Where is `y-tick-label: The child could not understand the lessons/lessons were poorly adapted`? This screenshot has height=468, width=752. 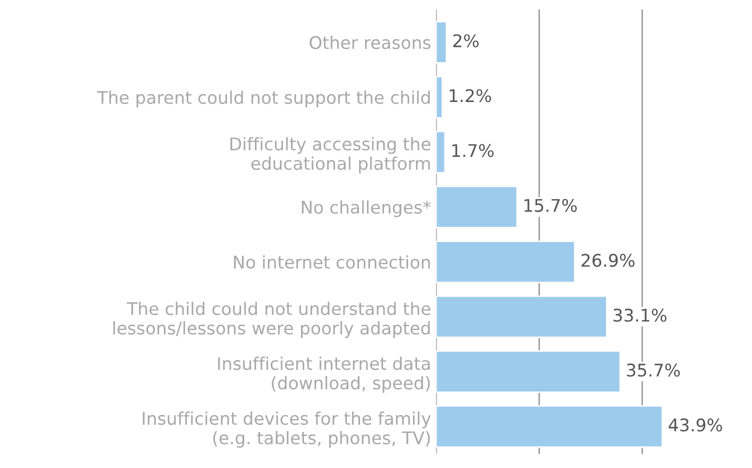 y-tick-label: The child could not understand the lessons/lessons were poorly adapted is located at coordinates (271, 320).